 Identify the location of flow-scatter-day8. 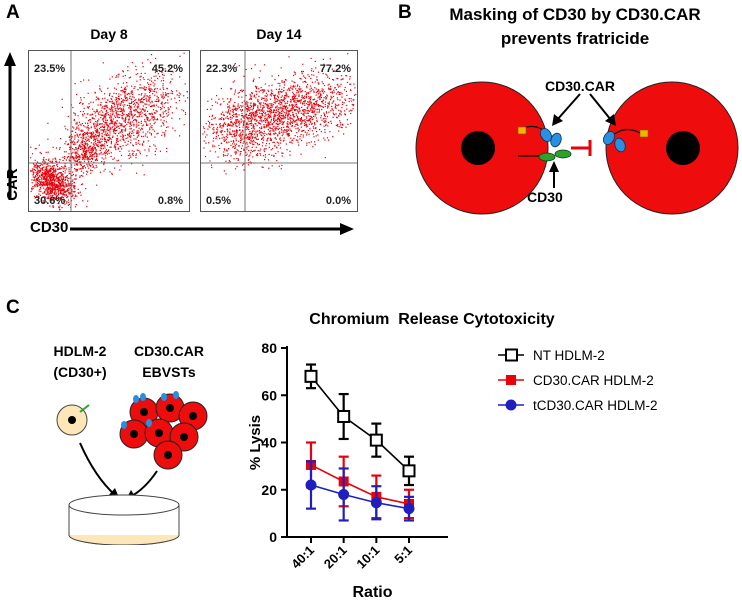
(109, 131).